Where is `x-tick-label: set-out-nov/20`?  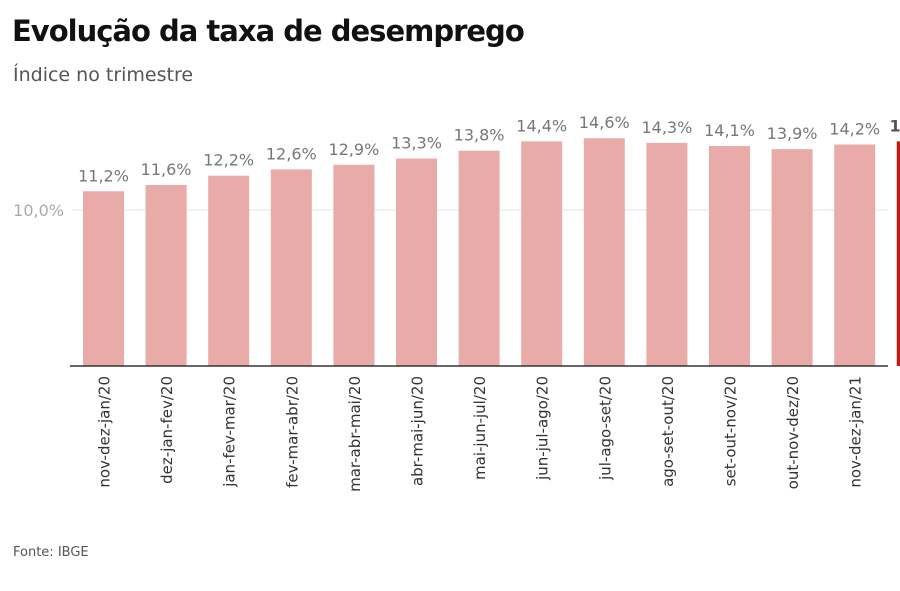
x-tick-label: set-out-nov/20 is located at coordinates (731, 431).